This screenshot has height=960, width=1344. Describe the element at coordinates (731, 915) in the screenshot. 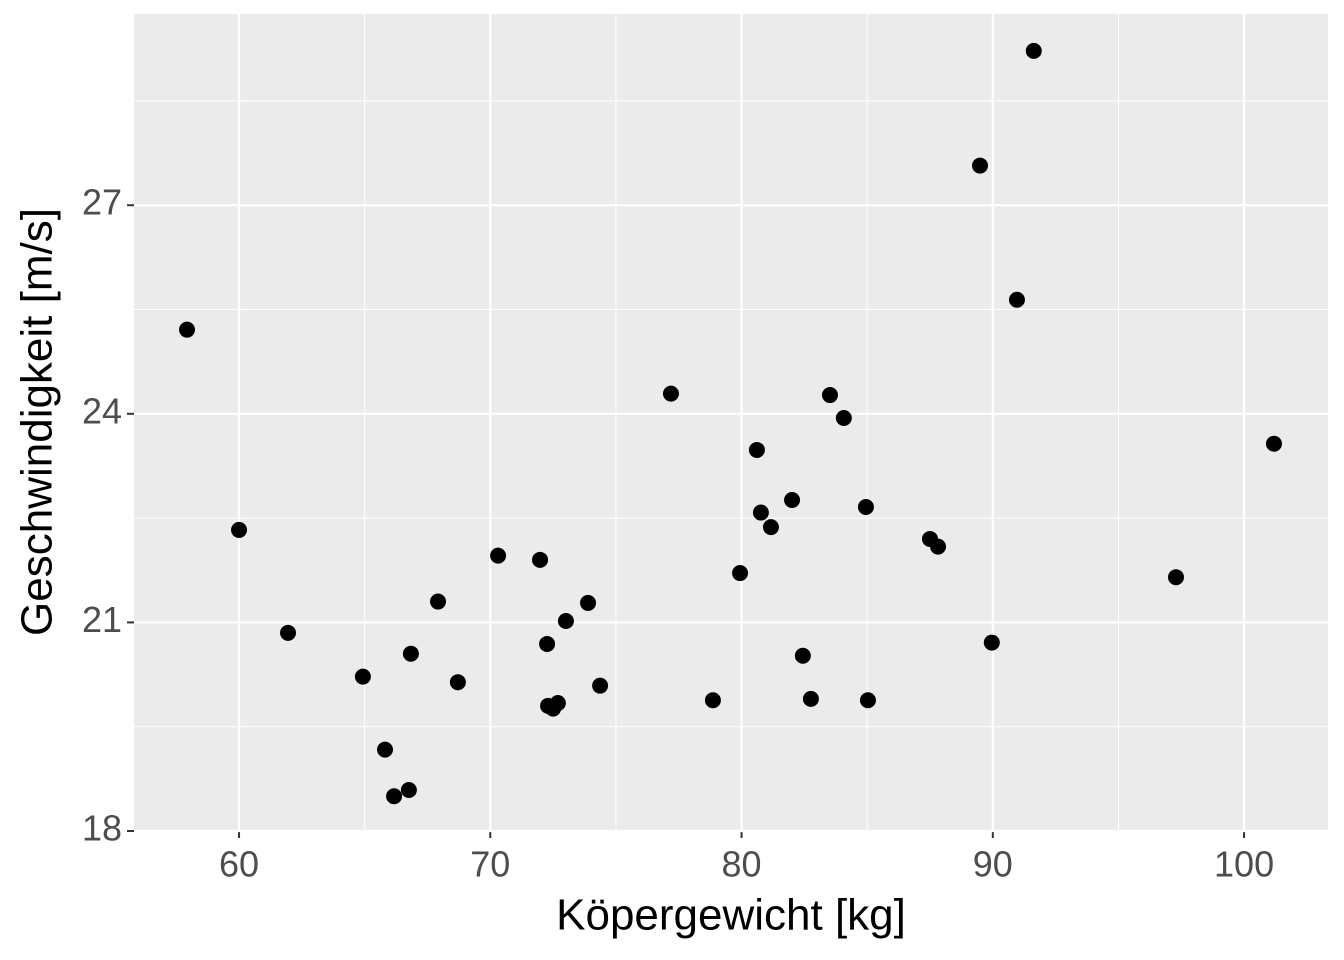

I see `x-axis-title: Köpergewicht [kg]` at that location.